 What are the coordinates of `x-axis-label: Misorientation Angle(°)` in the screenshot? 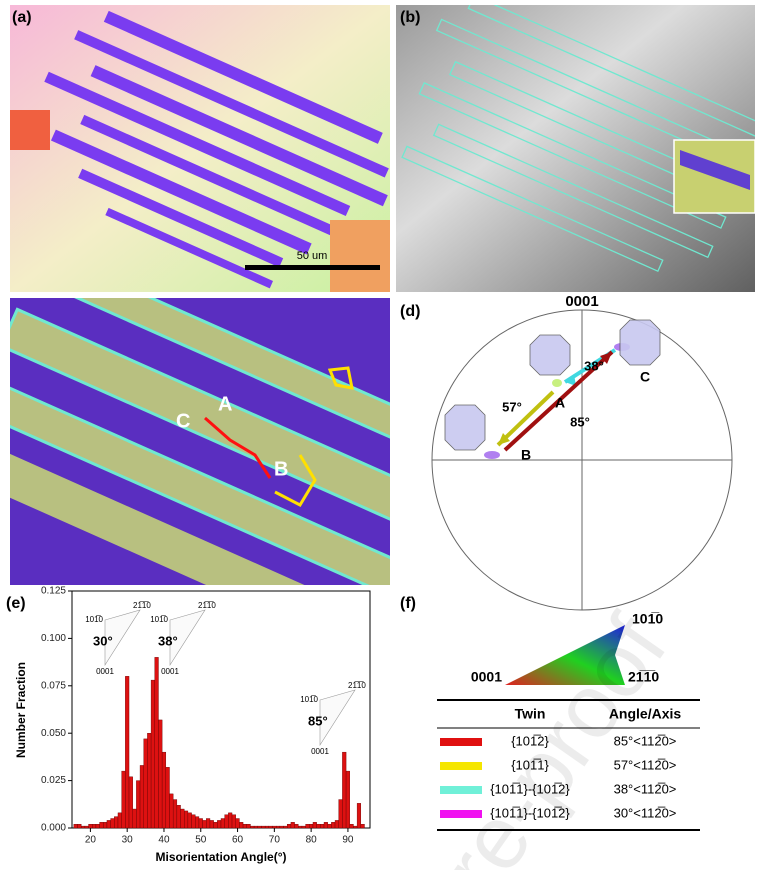 It's located at (220, 857).